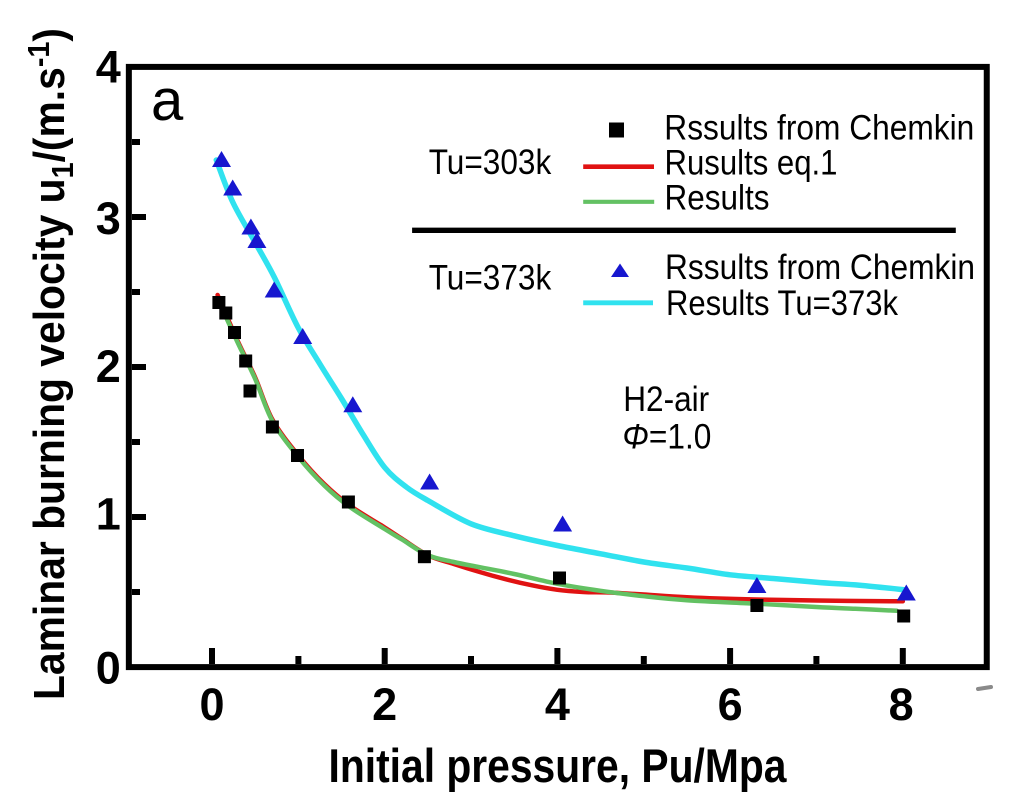 The image size is (1034, 804). What do you see at coordinates (108, 218) in the screenshot?
I see `svg-text: 3` at bounding box center [108, 218].